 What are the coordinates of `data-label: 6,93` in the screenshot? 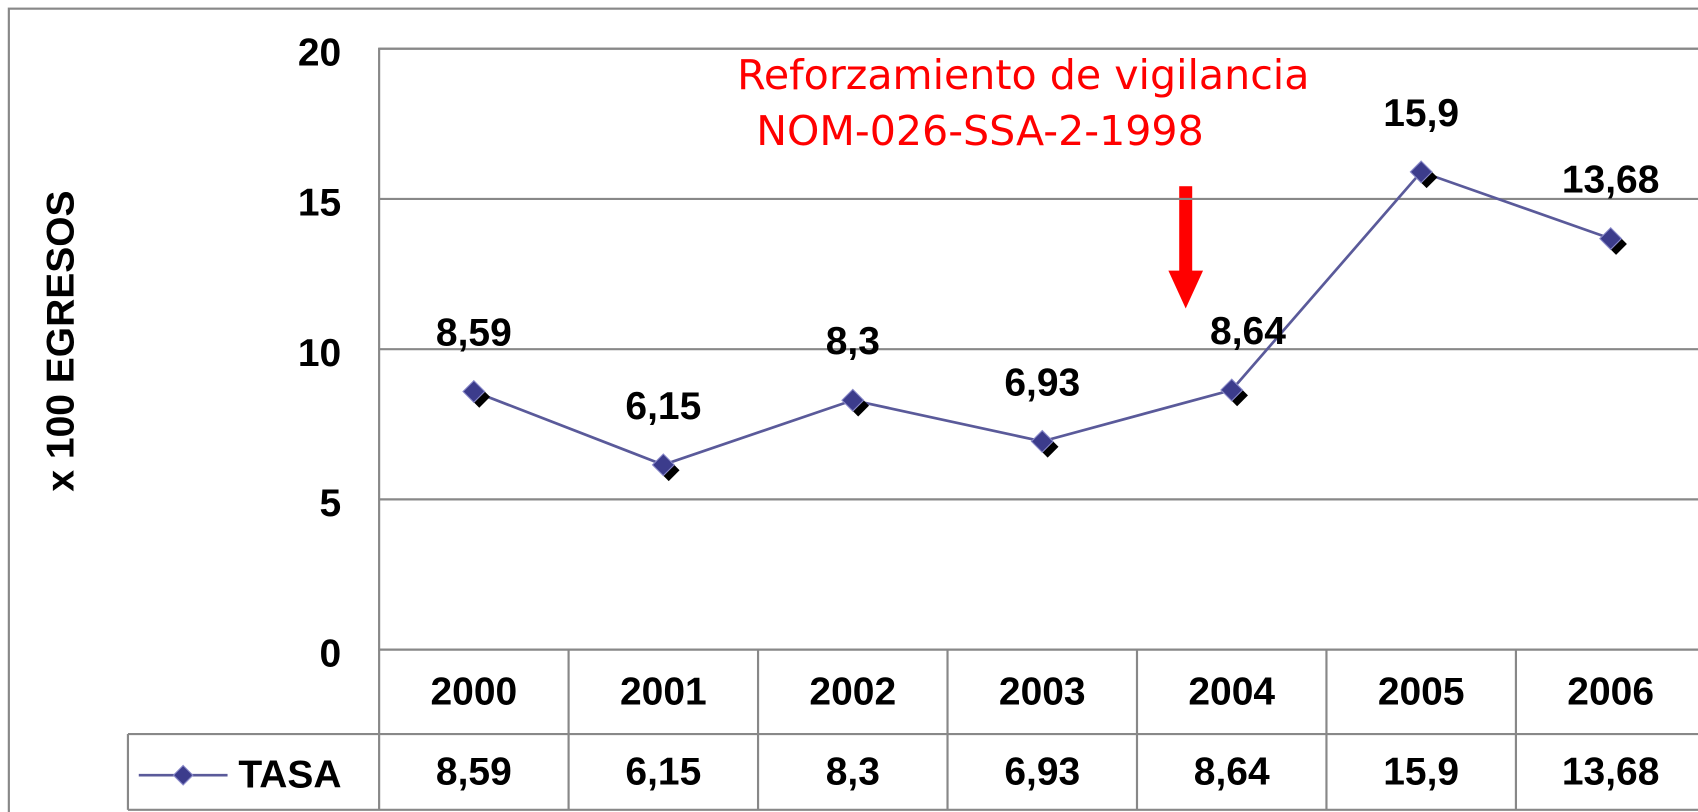 It's located at (1042, 382).